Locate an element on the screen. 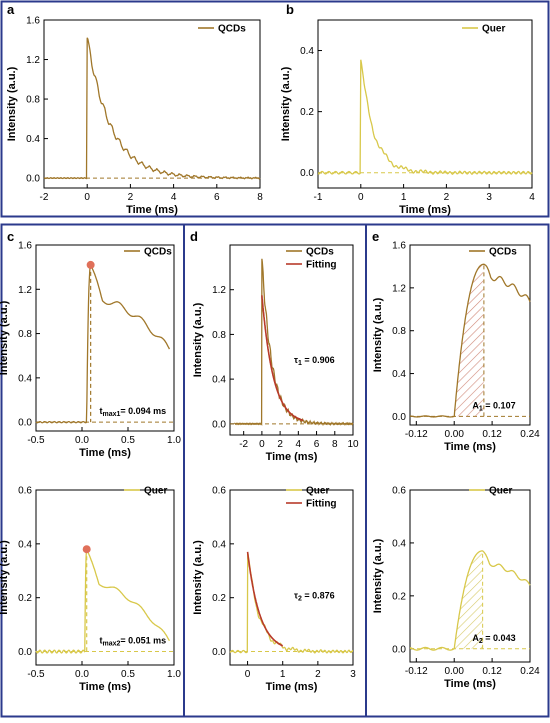  y-tick-label-d: 0.0 is located at coordinates (219, 424).